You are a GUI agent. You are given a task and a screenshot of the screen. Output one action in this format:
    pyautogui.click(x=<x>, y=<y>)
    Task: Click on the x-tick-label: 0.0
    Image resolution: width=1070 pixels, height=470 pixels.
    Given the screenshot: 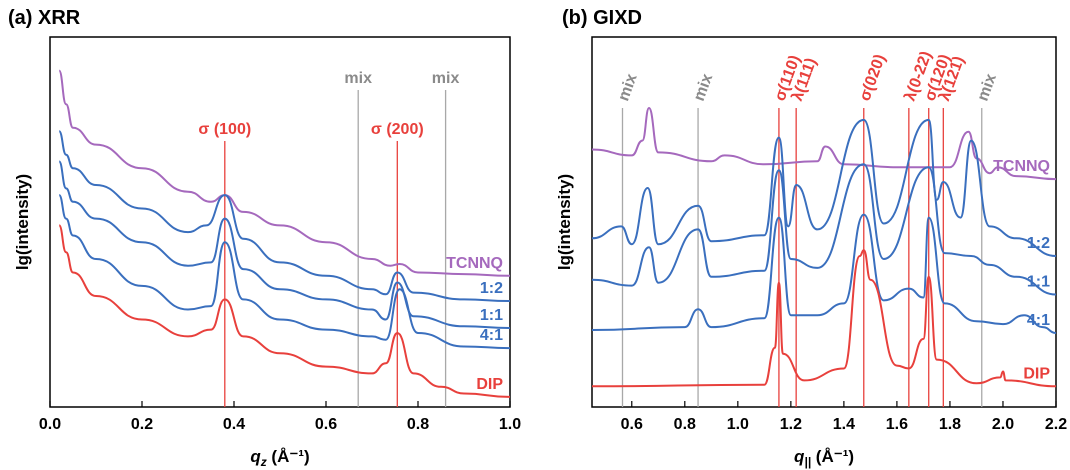 What is the action you would take?
    pyautogui.click(x=50, y=424)
    